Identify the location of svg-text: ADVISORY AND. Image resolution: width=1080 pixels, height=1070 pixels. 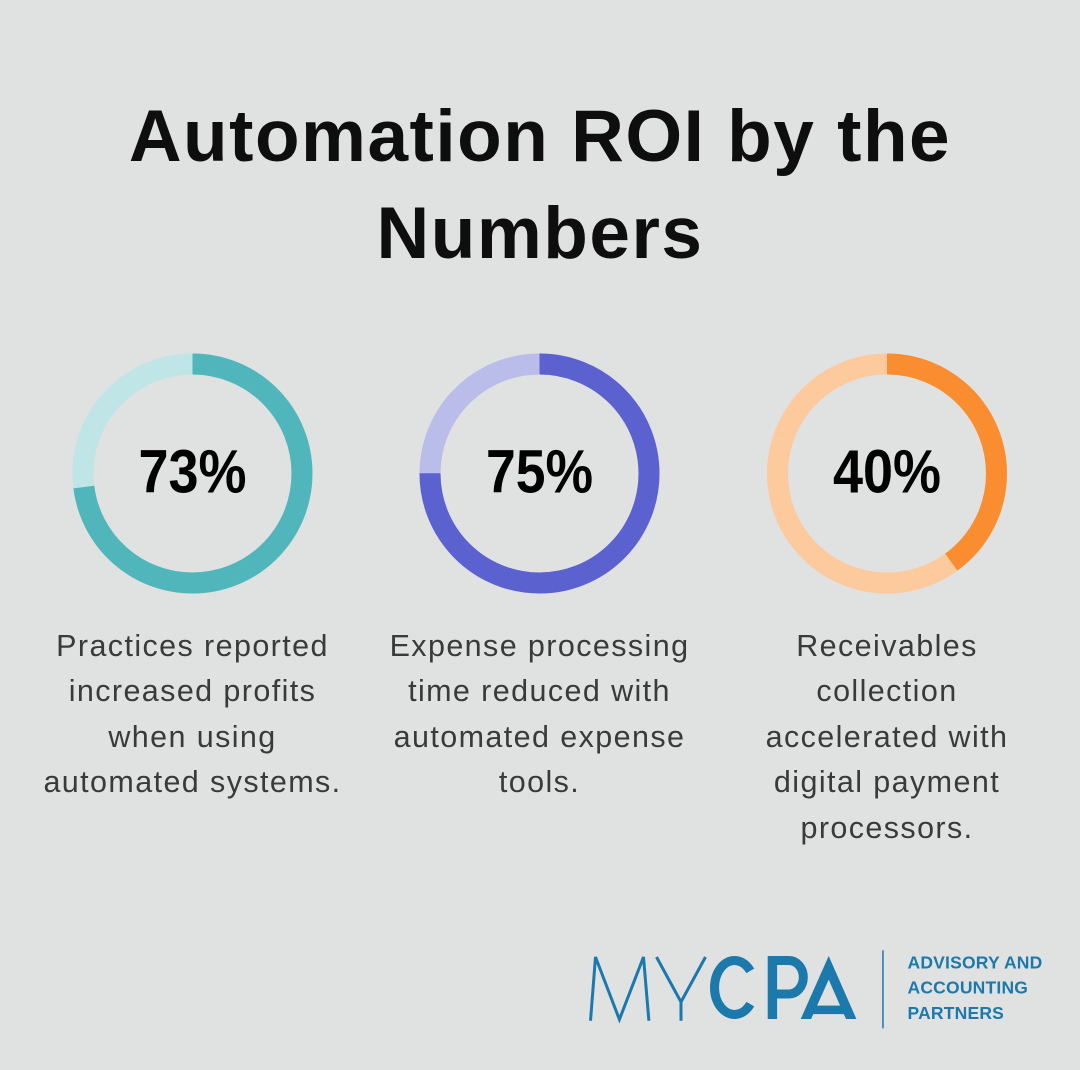
(975, 963).